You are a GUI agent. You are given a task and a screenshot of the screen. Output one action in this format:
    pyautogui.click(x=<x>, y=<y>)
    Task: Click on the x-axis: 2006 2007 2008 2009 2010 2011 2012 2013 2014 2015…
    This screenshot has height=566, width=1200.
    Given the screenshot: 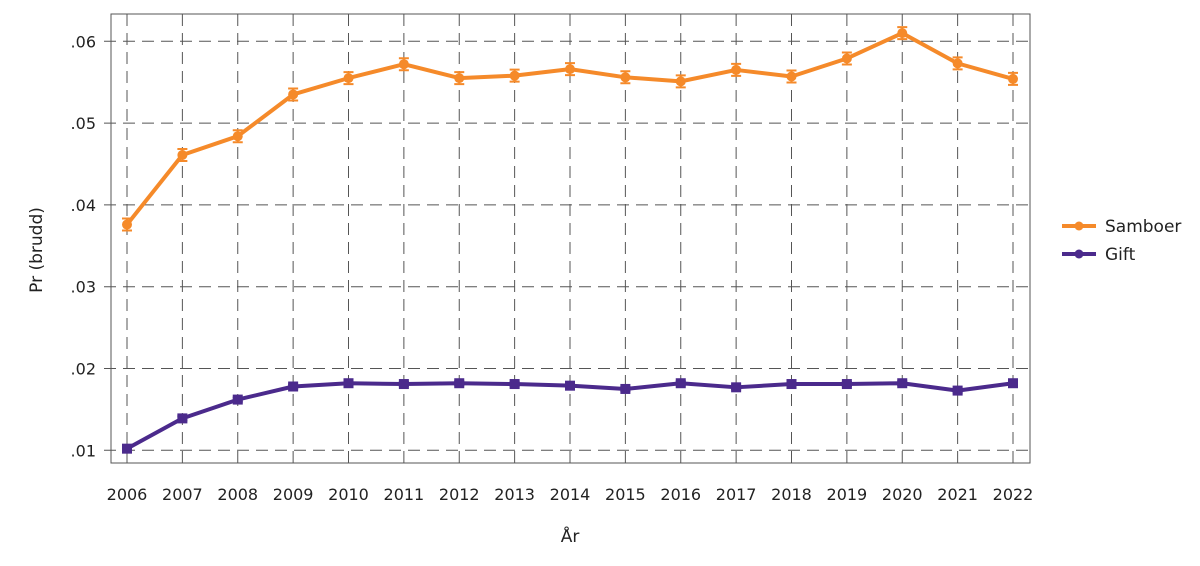 What is the action you would take?
    pyautogui.click(x=570, y=494)
    